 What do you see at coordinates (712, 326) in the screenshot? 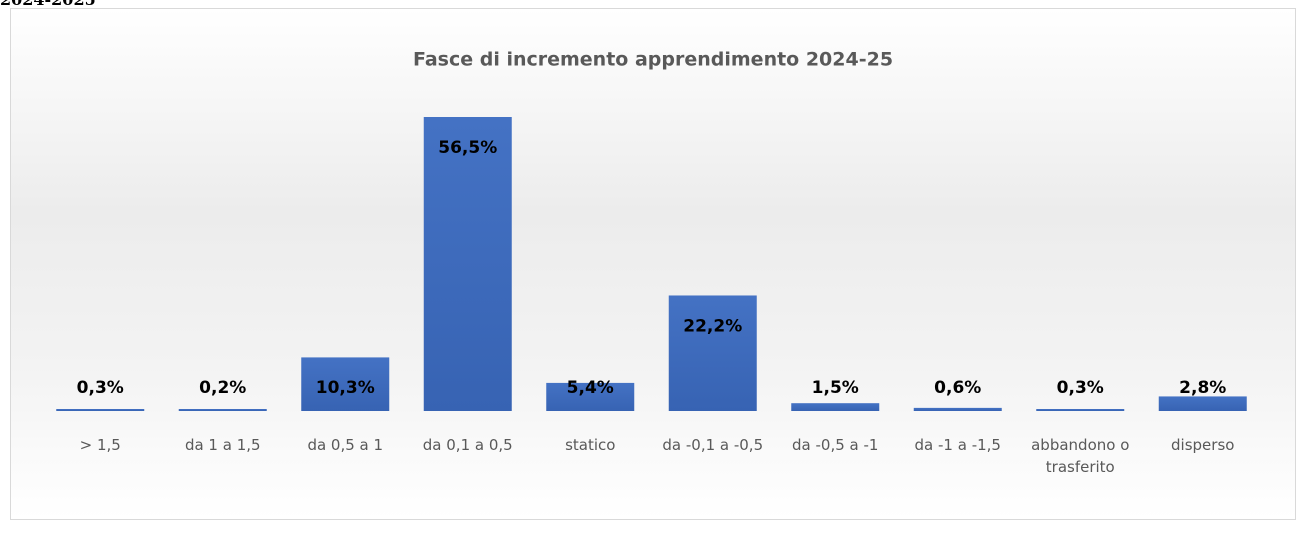
I see `data-label: 22,2%` at bounding box center [712, 326].